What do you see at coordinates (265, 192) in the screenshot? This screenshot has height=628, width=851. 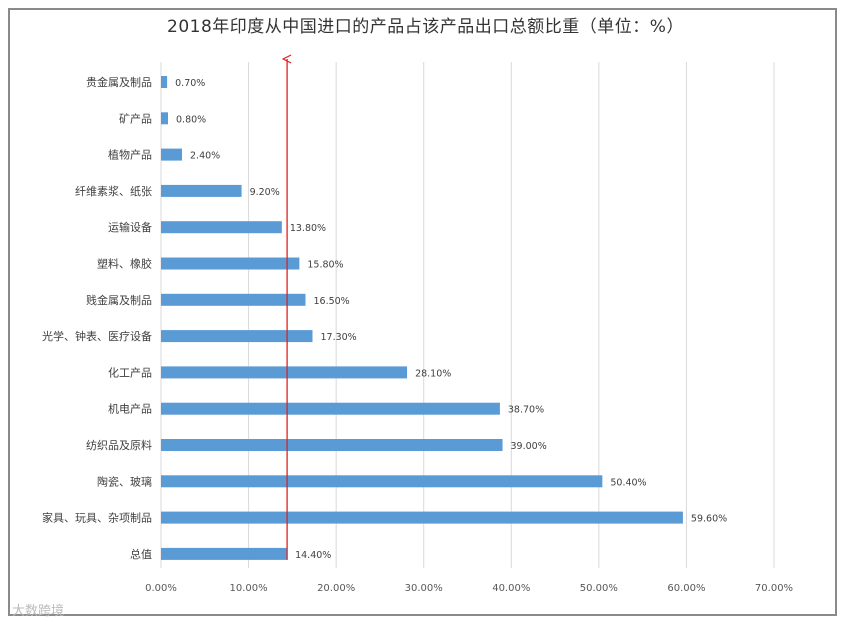 I see `data-label: 9.20%` at bounding box center [265, 192].